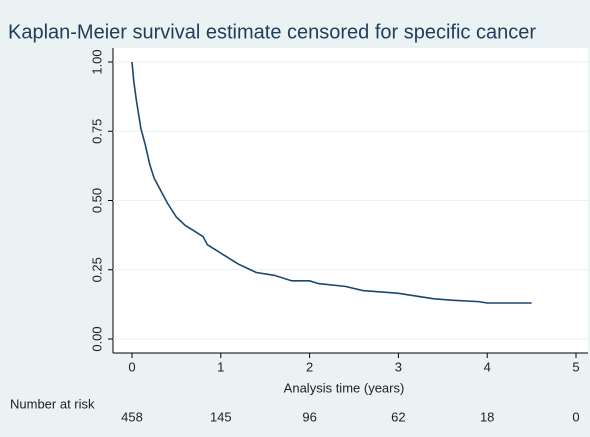 This screenshot has height=437, width=590. I want to click on x-tick-label: 3, so click(398, 366).